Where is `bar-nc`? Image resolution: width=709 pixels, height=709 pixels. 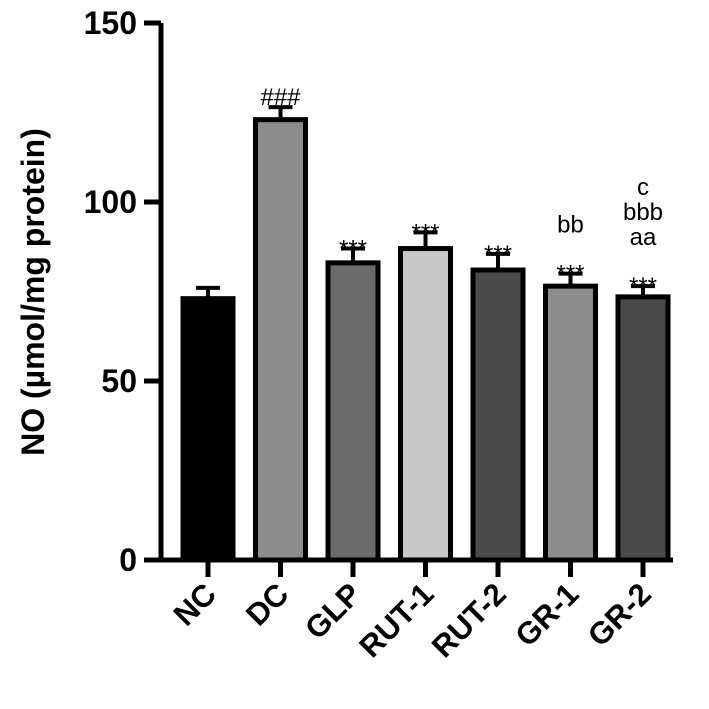
bar-nc is located at coordinates (208, 429).